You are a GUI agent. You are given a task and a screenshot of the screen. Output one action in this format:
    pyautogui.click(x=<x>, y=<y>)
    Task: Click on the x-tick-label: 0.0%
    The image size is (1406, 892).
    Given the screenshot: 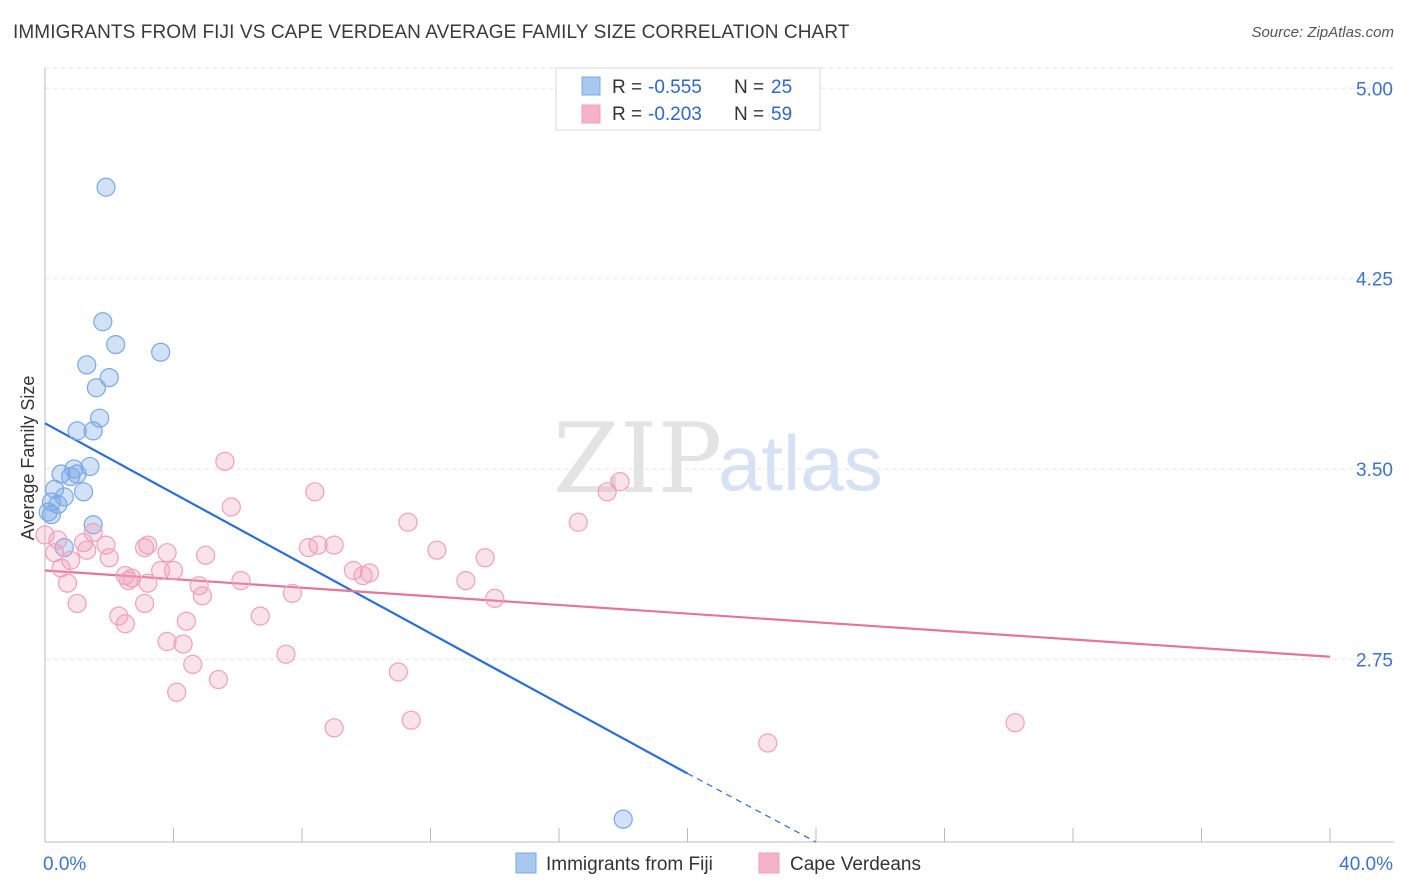 What is the action you would take?
    pyautogui.click(x=64, y=864)
    